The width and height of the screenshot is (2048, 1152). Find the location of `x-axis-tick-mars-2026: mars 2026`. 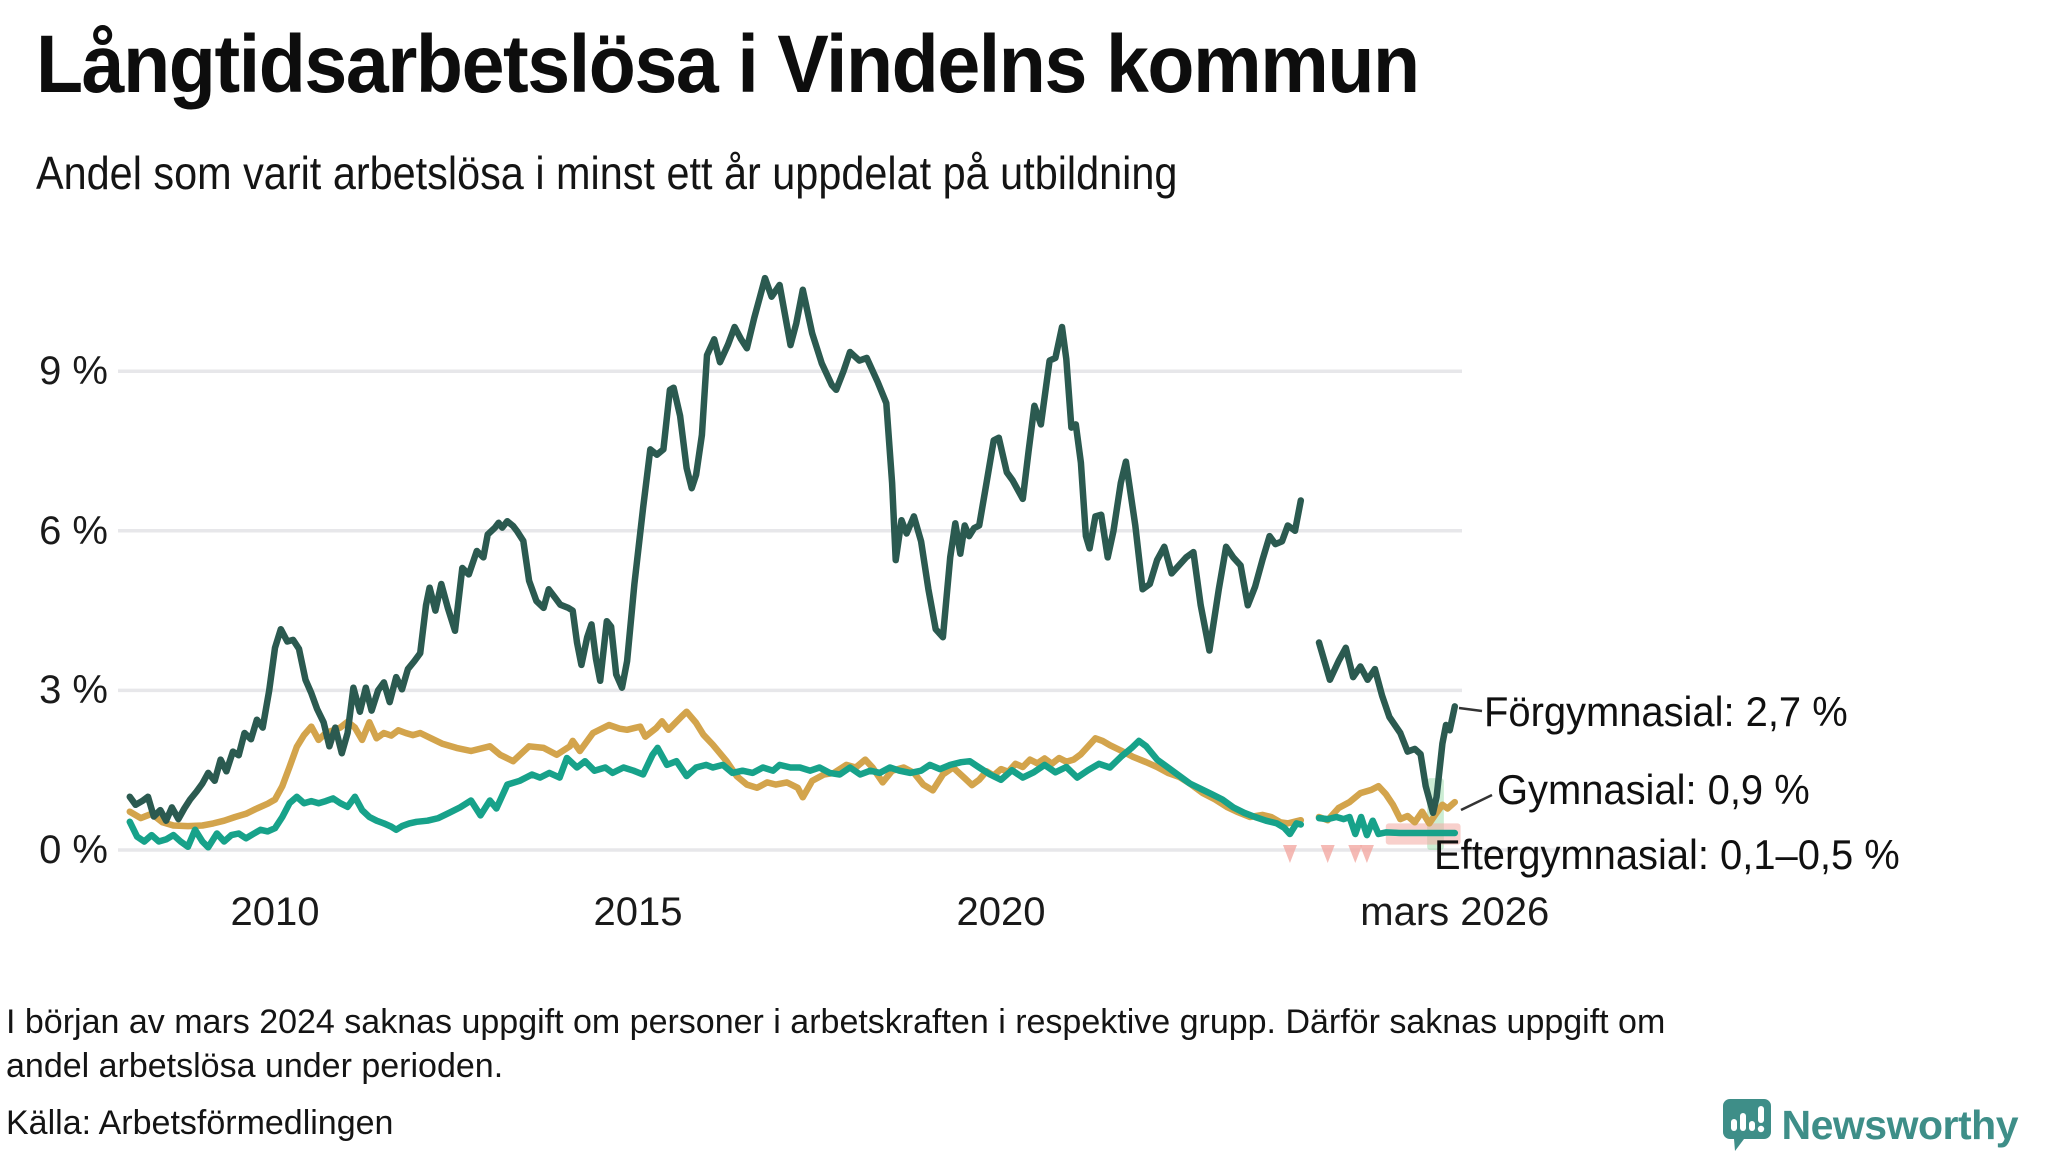

x-axis-tick-mars-2026: mars 2026 is located at coordinates (1455, 912).